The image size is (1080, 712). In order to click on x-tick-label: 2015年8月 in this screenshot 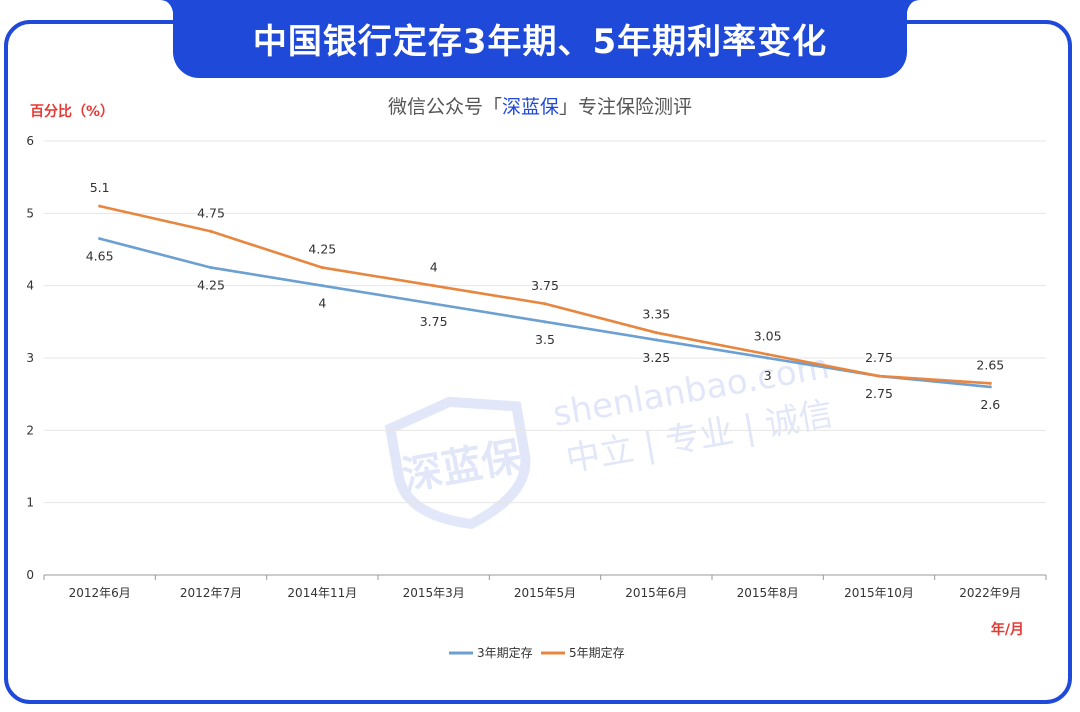, I will do `click(768, 593)`.